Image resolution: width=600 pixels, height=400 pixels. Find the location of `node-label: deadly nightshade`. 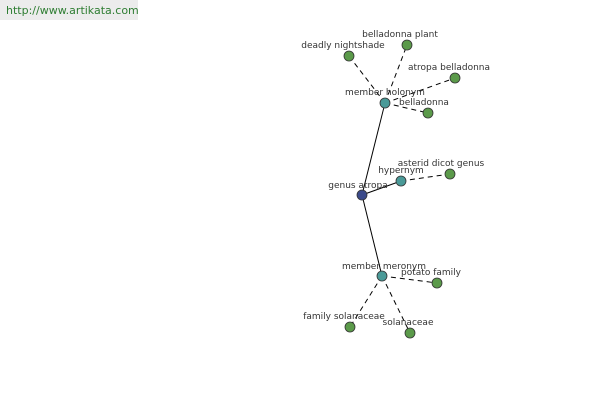

node-label: deadly nightshade is located at coordinates (343, 46).